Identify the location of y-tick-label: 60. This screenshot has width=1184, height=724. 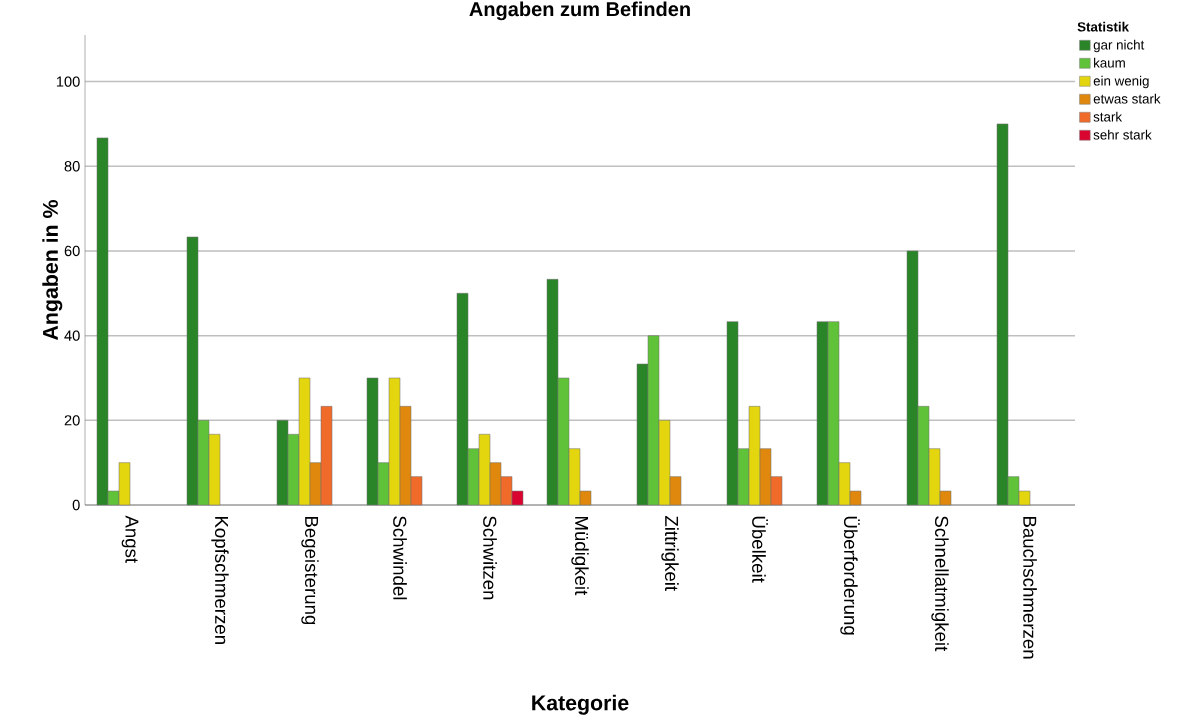
(72, 251).